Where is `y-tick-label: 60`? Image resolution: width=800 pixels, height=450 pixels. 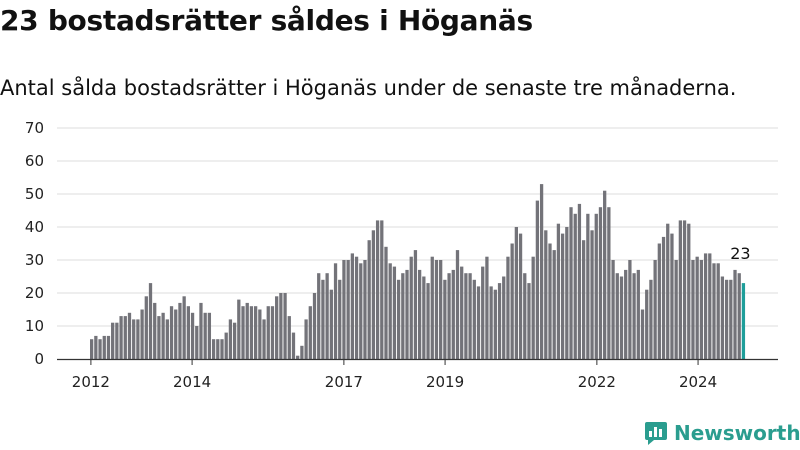
y-tick-label: 60 is located at coordinates (34, 161).